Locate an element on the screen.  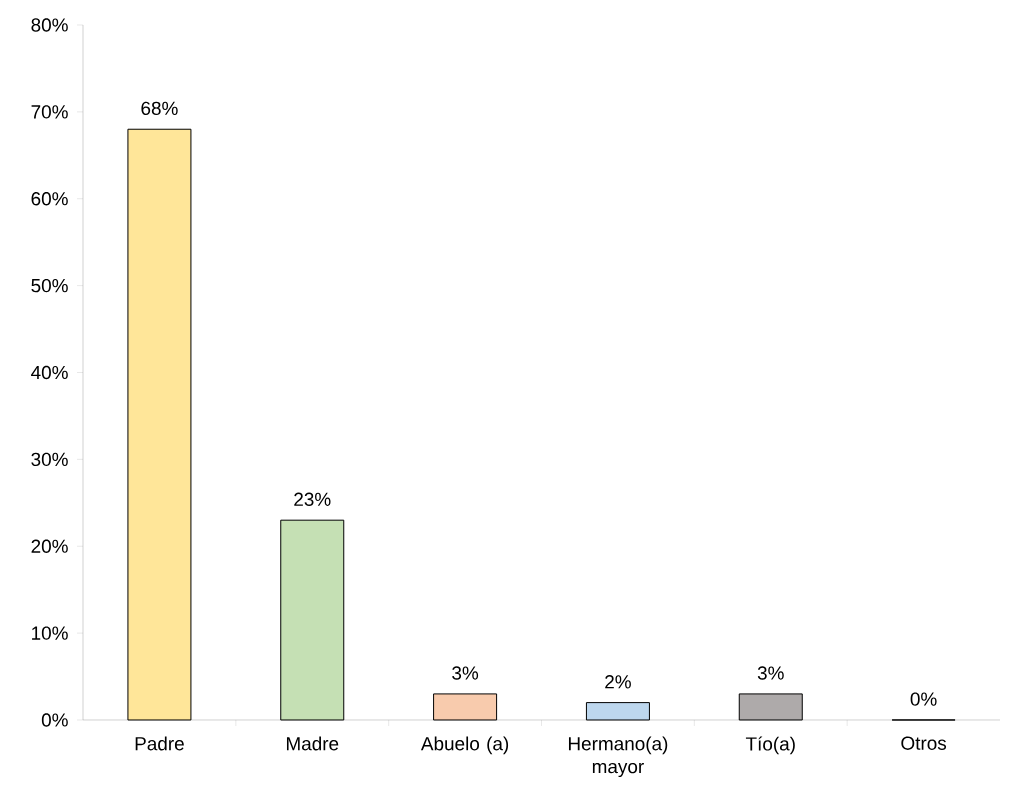
y-tick-label: 20% is located at coordinates (49, 546).